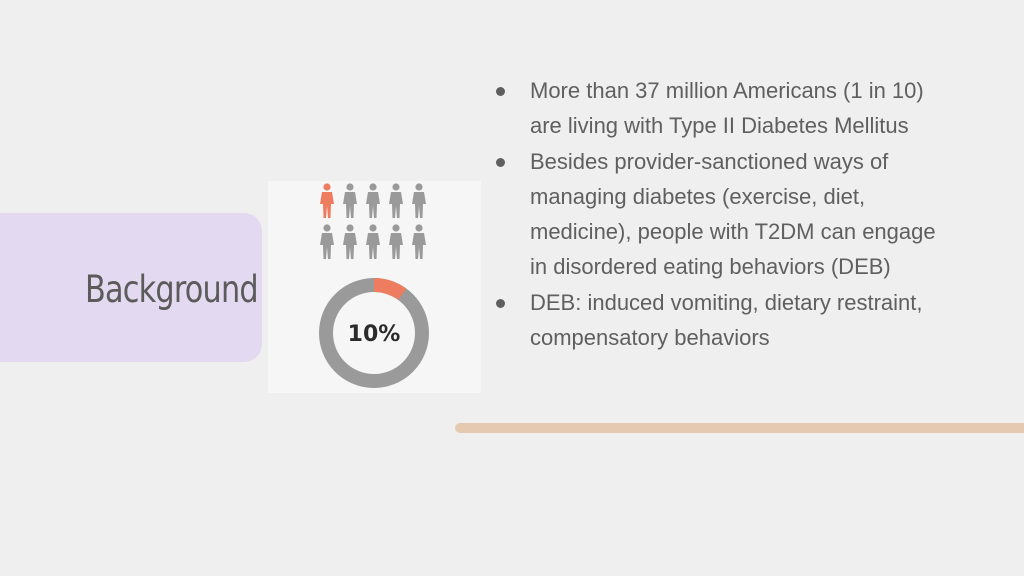 The height and width of the screenshot is (576, 1024). I want to click on accent-underline, so click(739, 428).